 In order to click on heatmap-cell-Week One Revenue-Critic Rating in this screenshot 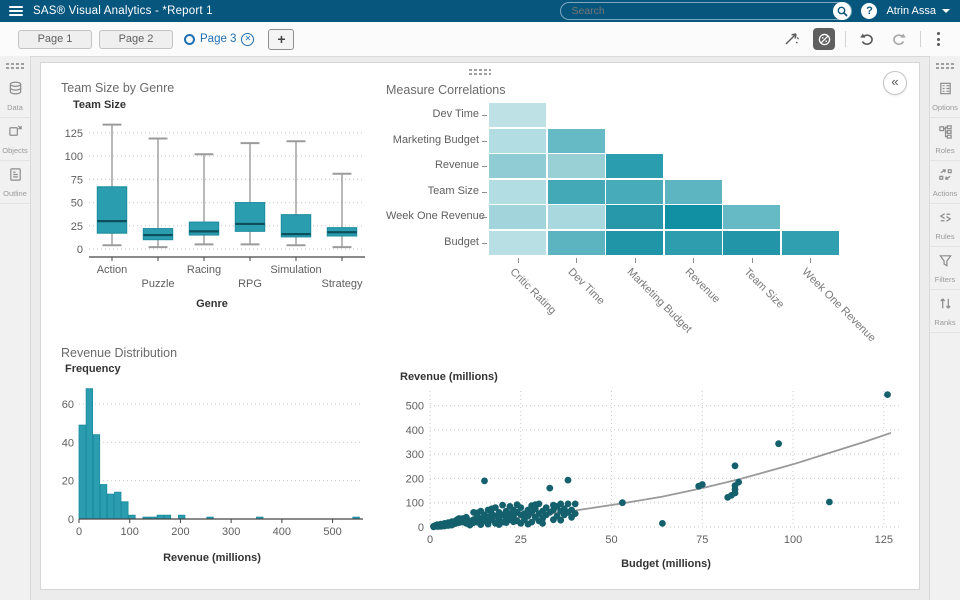, I will do `click(517, 217)`.